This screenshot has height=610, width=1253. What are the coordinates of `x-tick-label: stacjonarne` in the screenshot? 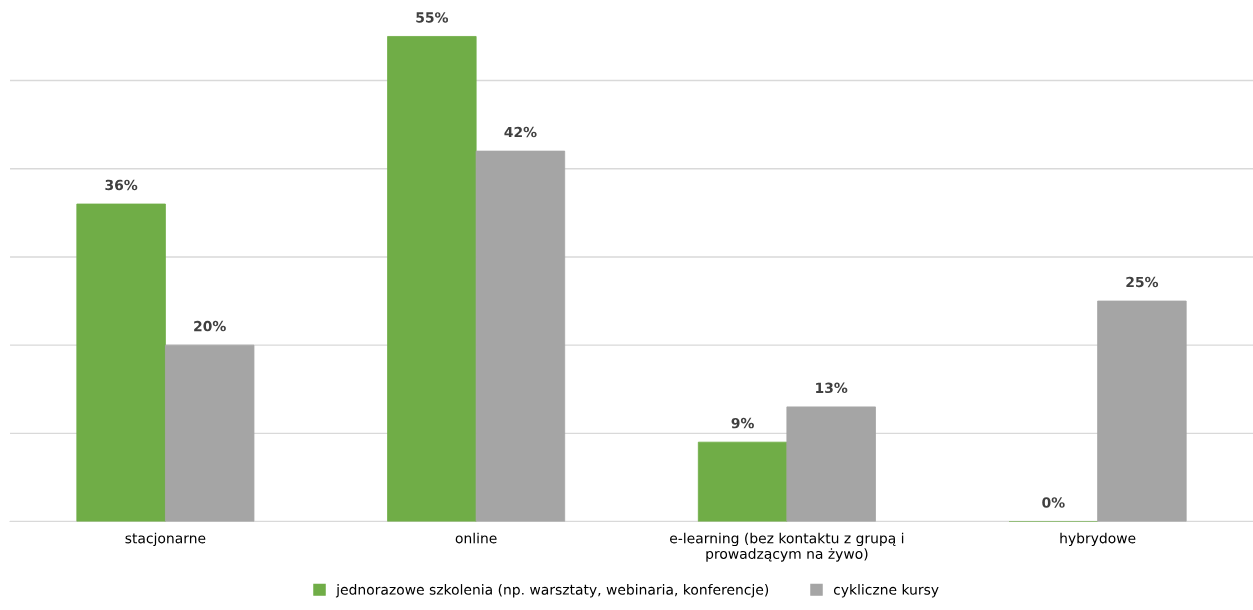 It's located at (165, 539).